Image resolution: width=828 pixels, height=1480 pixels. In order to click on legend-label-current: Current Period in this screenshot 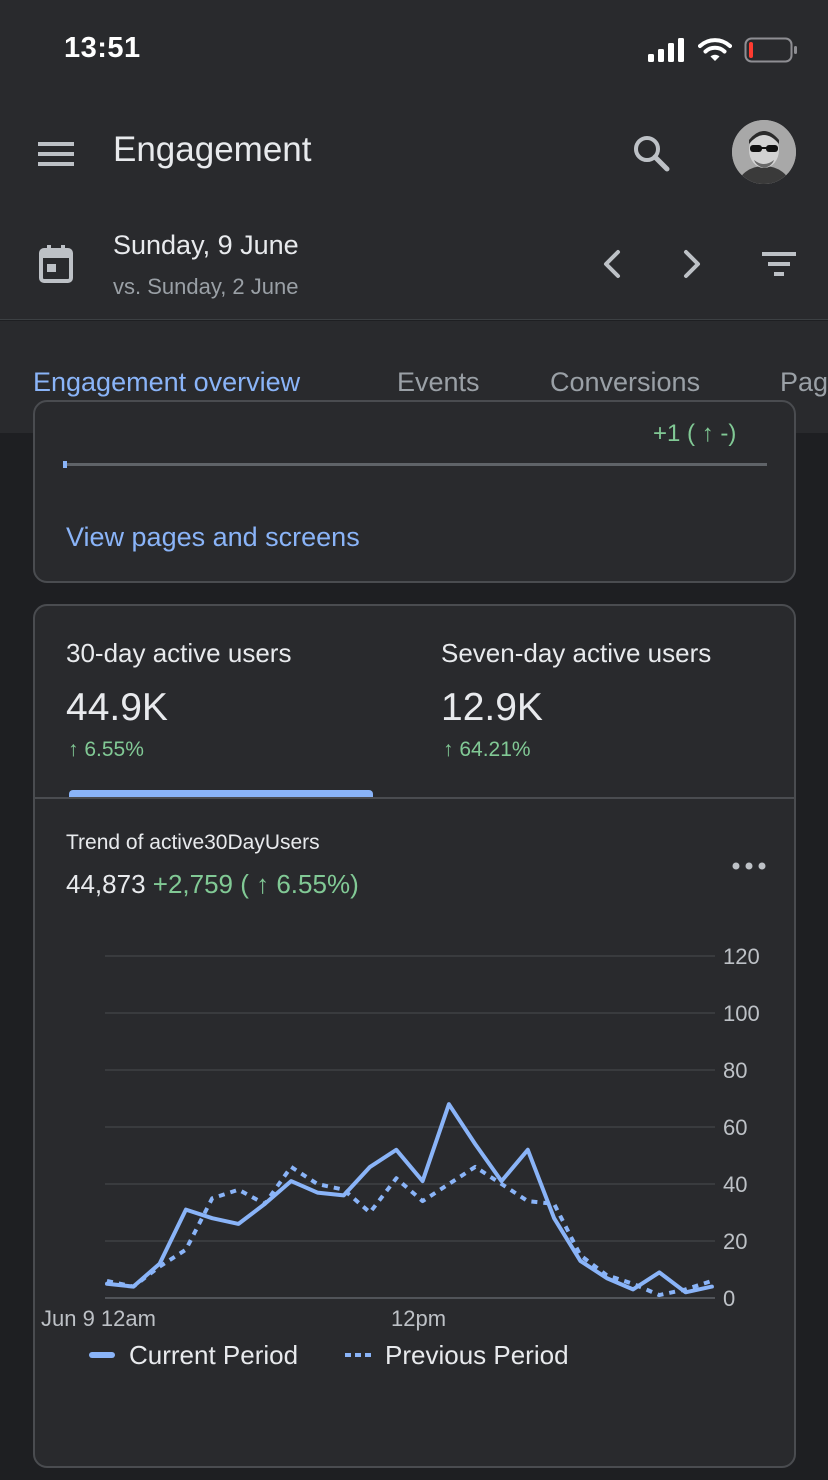, I will do `click(214, 1354)`.